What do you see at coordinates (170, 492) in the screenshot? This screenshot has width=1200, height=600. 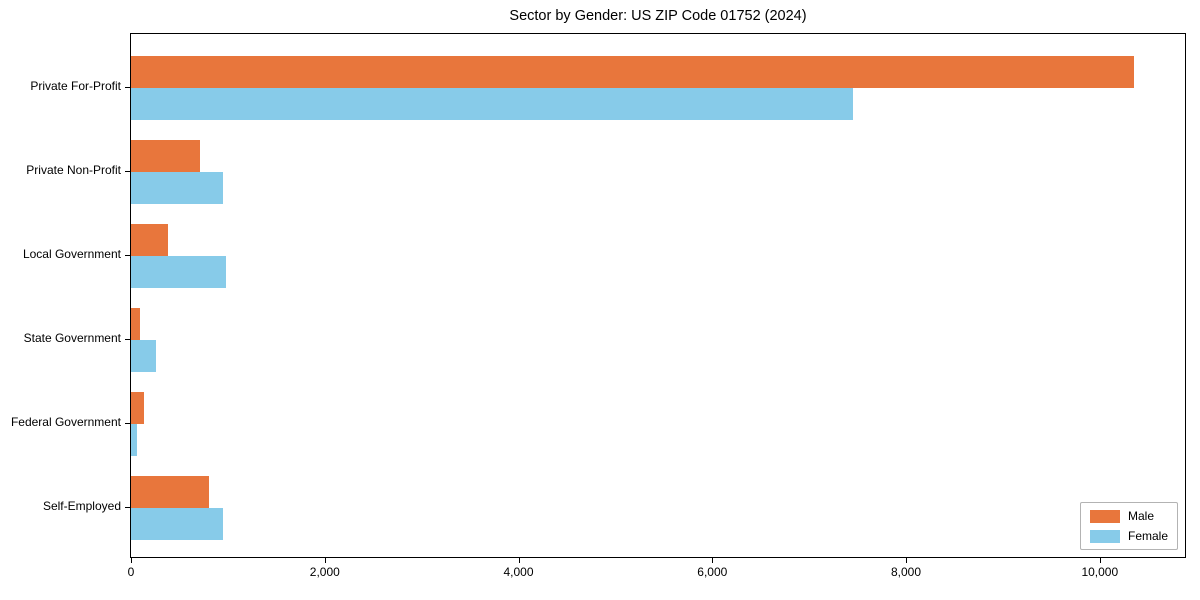 I see `bar-male-self-employed` at bounding box center [170, 492].